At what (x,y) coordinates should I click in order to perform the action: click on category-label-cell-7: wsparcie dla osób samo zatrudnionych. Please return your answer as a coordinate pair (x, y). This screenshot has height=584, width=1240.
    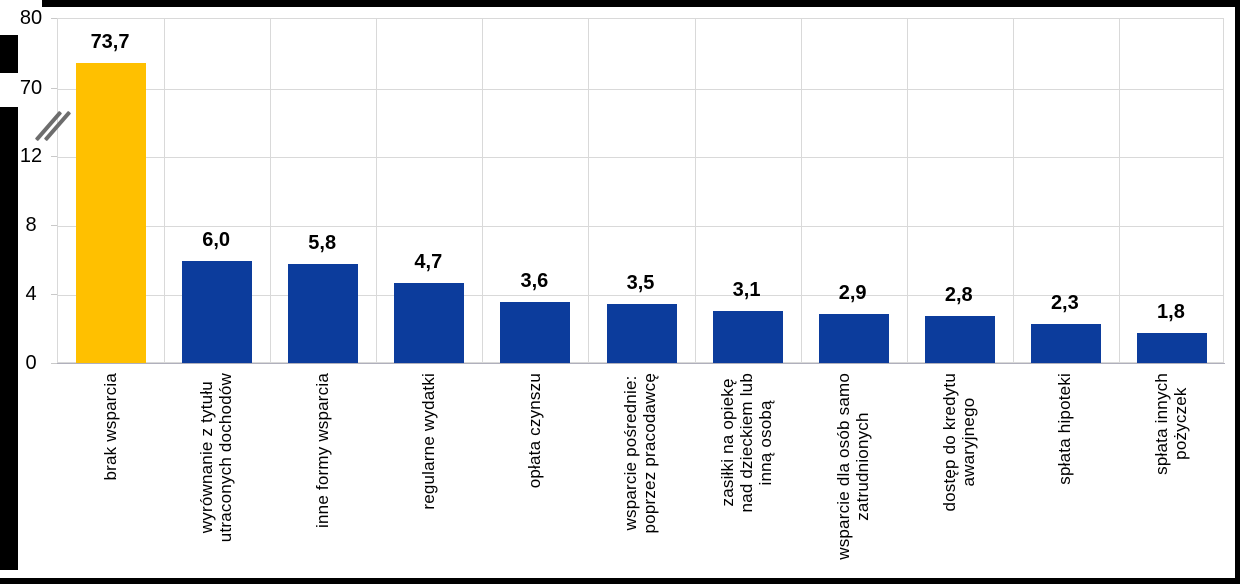
    Looking at the image, I should click on (853, 474).